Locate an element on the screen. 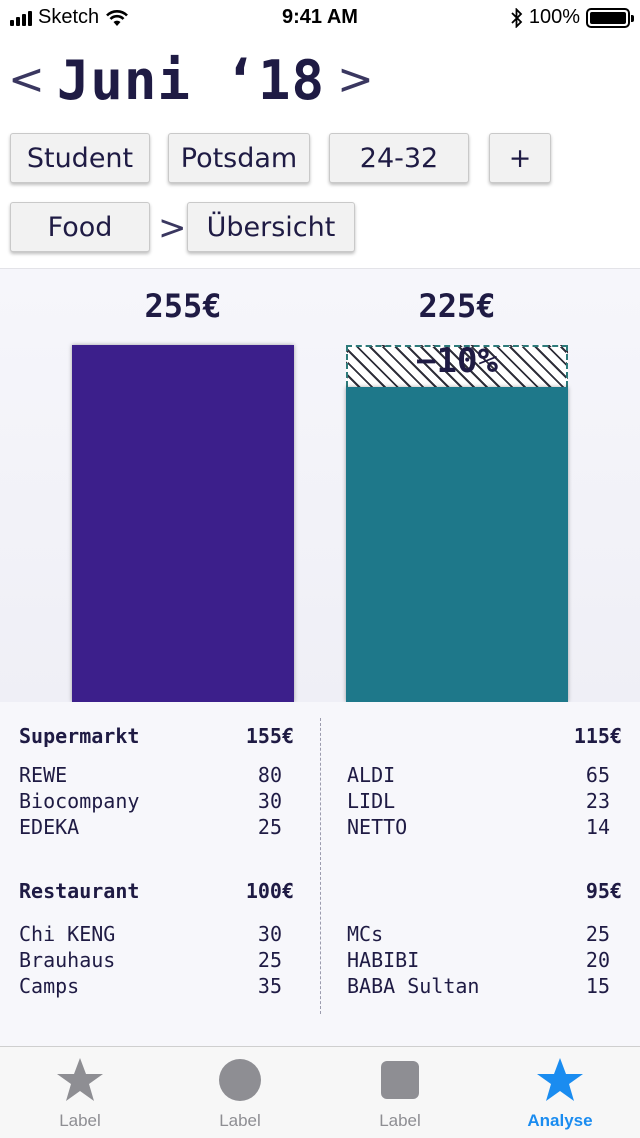 The width and height of the screenshot is (640, 1138). tab-analyse: Analyse is located at coordinates (560, 1092).